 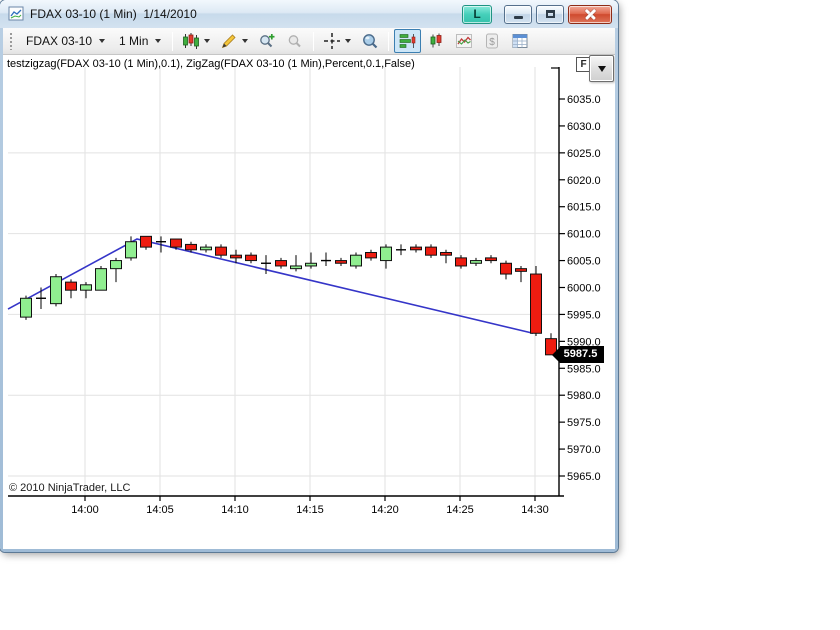 I want to click on svg-text: 14:05, so click(x=160, y=510).